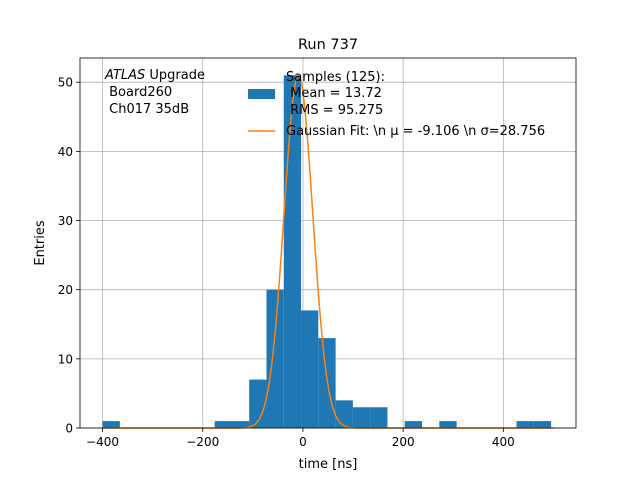  I want to click on x-tick-label: 200, so click(403, 442).